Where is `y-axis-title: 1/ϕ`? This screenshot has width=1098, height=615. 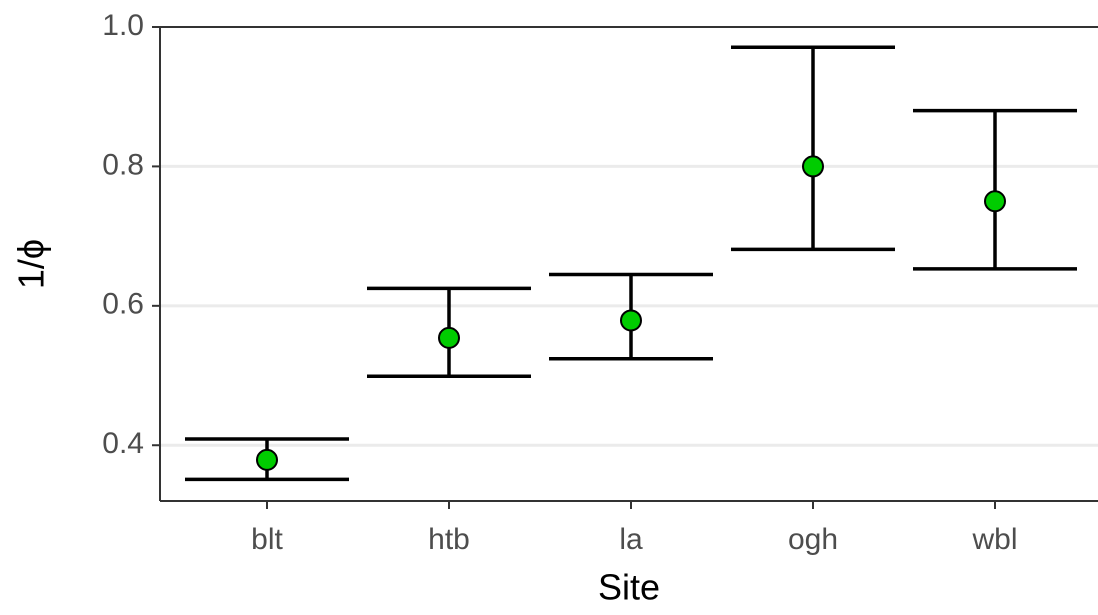
y-axis-title: 1/ϕ is located at coordinates (31, 264).